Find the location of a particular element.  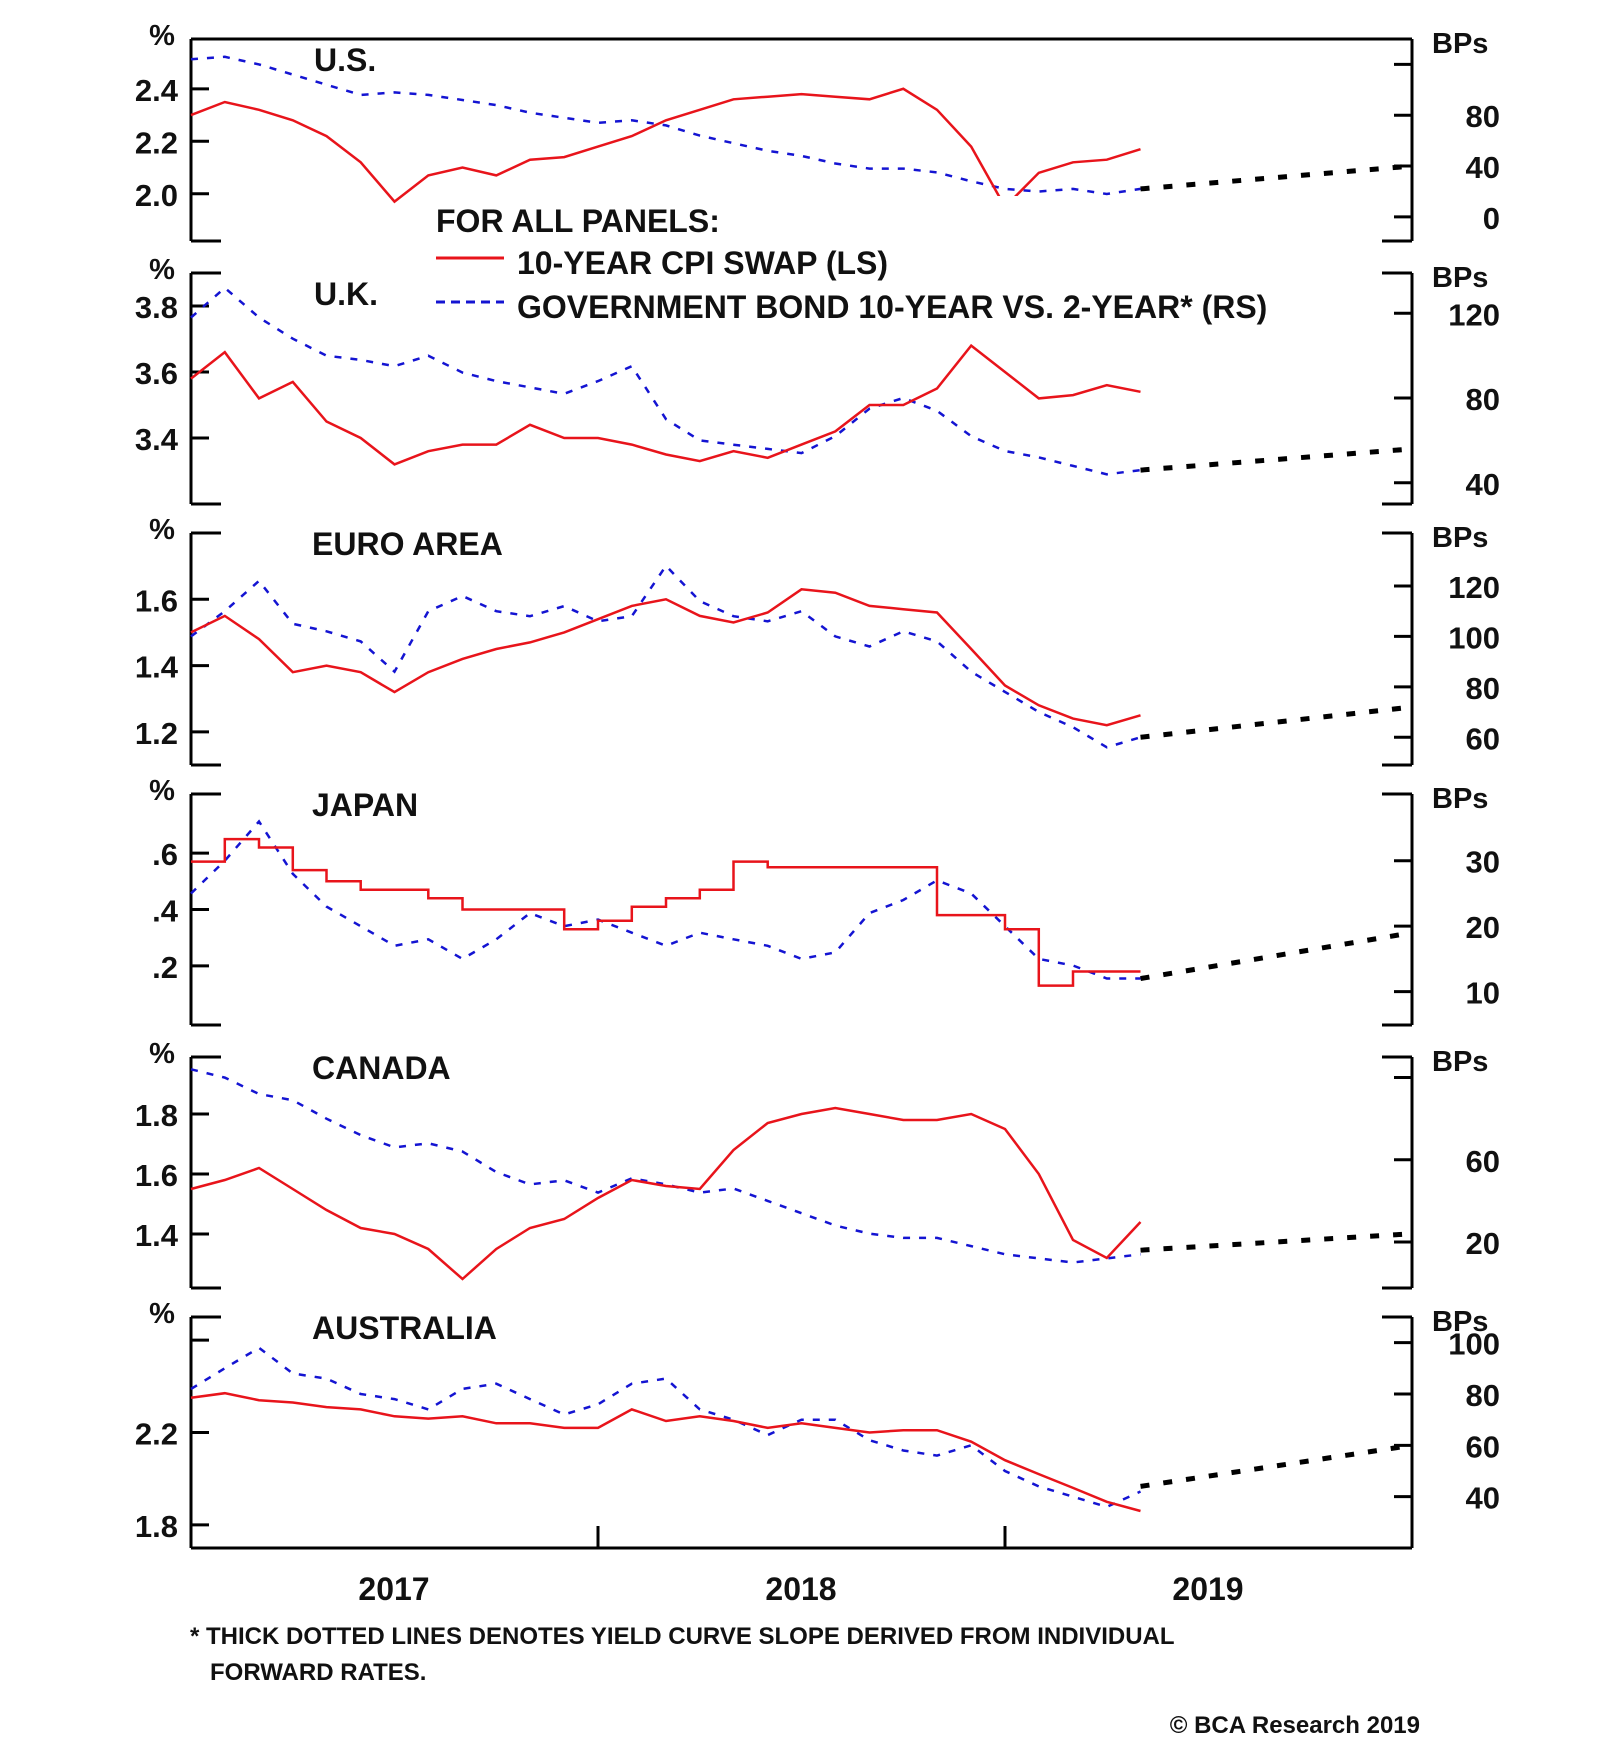

x-tick-label: 2018 is located at coordinates (800, 1589).